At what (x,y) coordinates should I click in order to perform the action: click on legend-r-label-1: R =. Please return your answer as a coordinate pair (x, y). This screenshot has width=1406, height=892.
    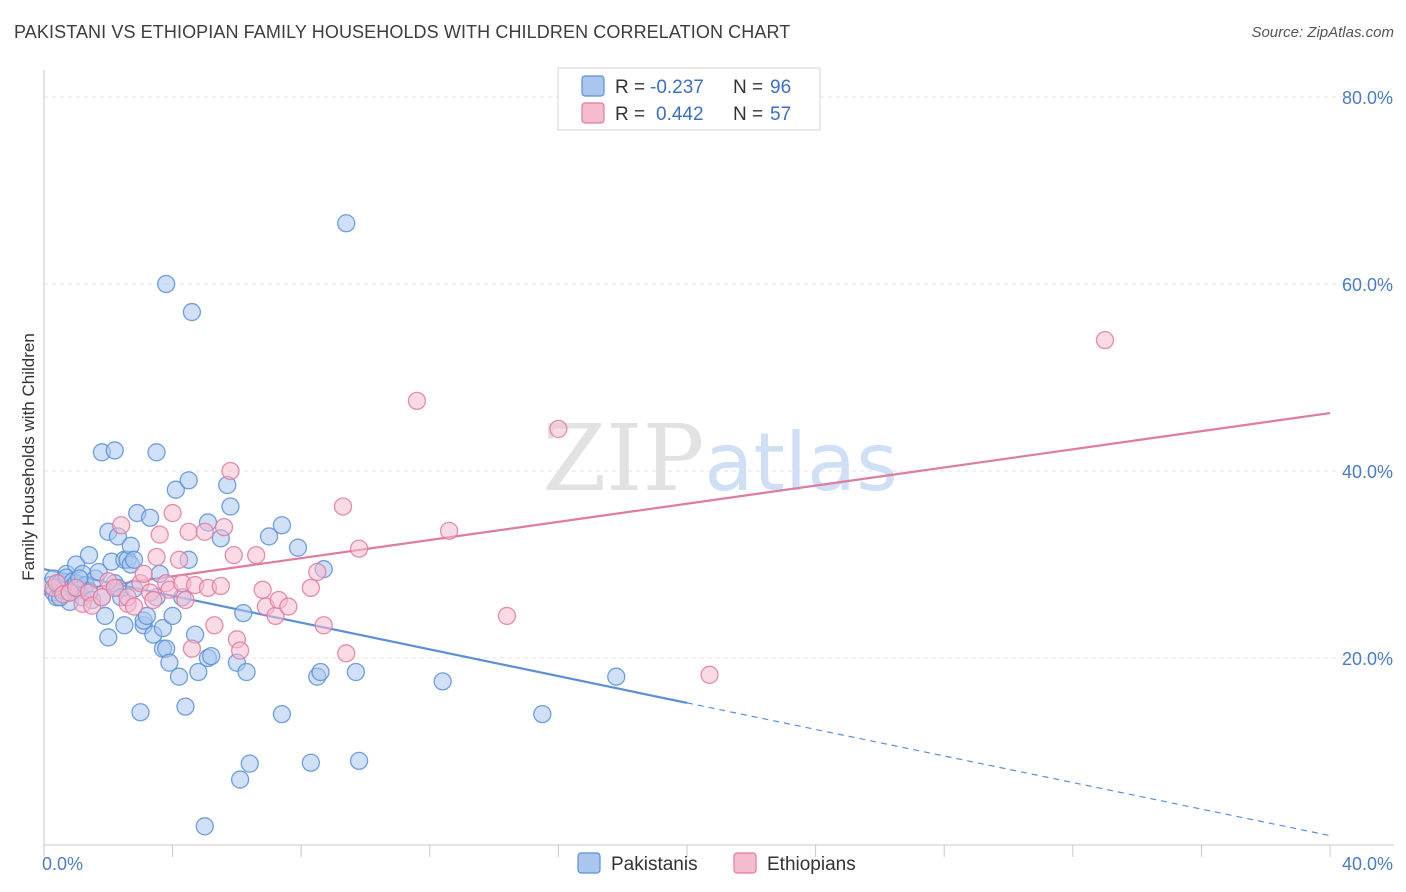
    Looking at the image, I should click on (630, 87).